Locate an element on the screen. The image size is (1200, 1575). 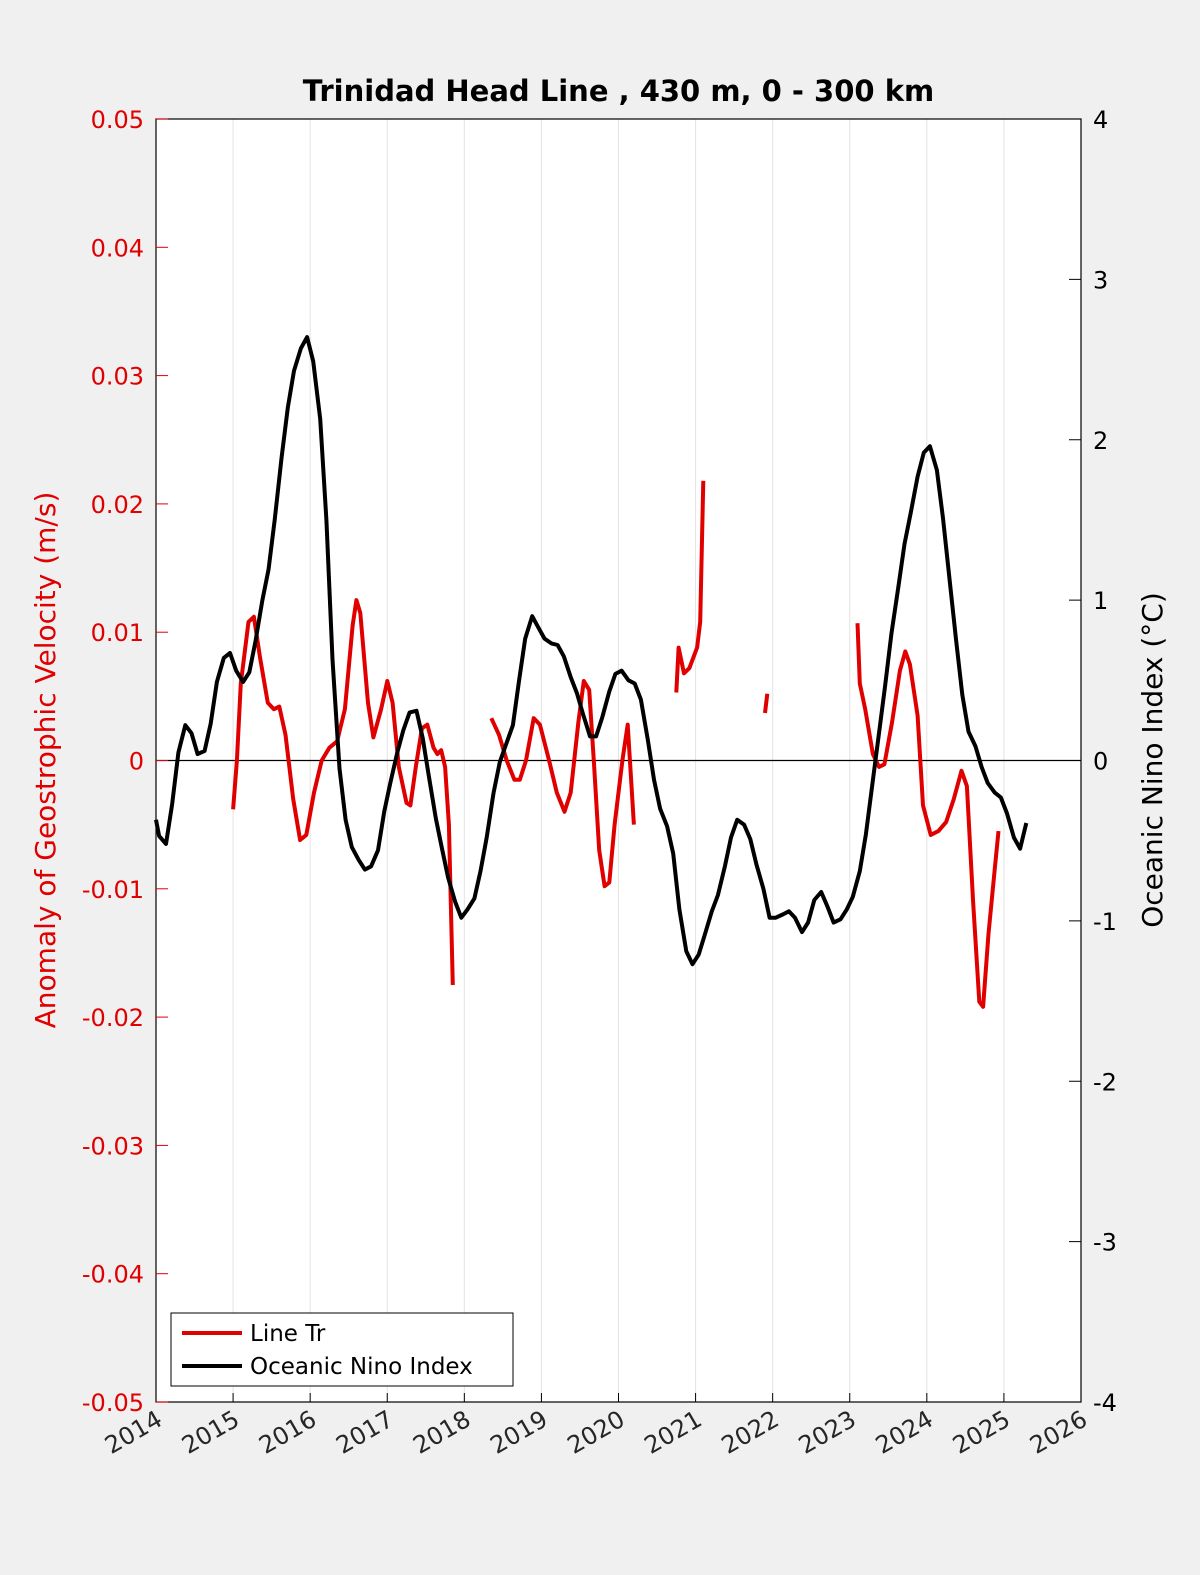
left-y-tick-label: -0.04 is located at coordinates (113, 1275).